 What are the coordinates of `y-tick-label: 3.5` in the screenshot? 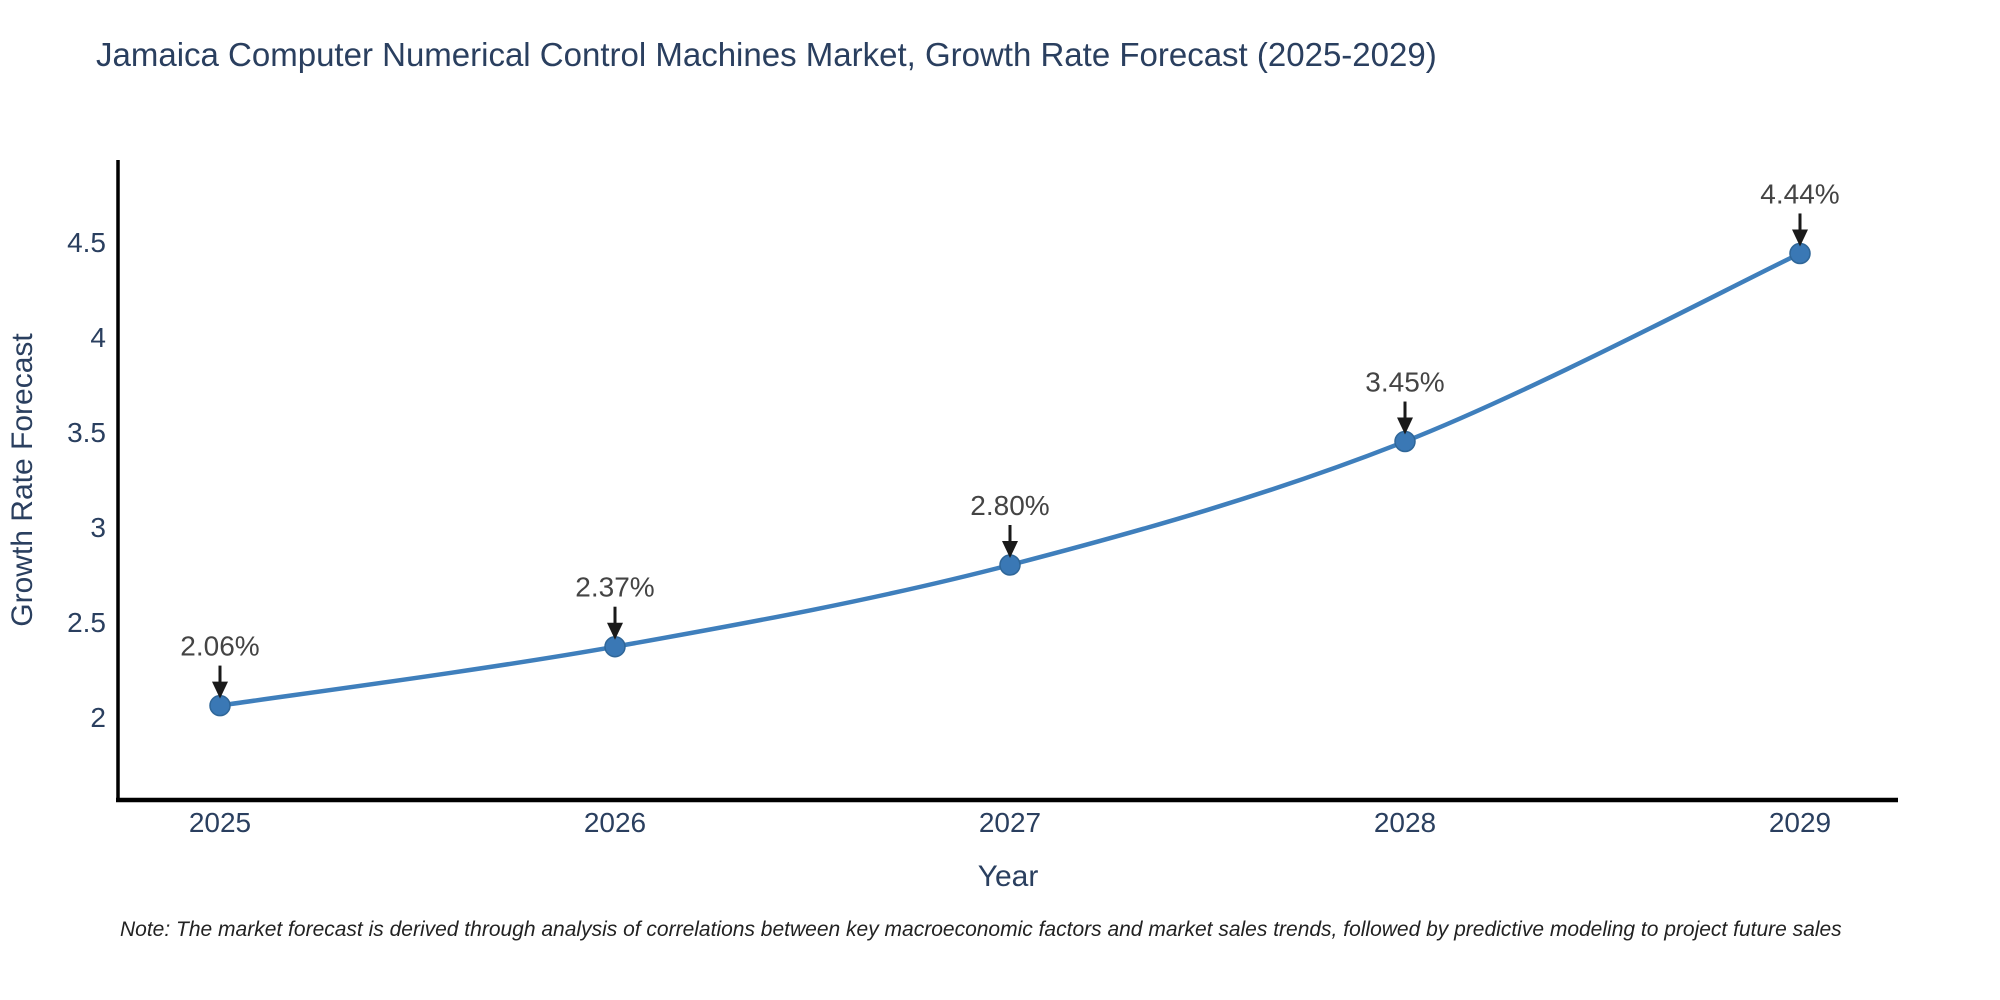 It's located at (86, 432).